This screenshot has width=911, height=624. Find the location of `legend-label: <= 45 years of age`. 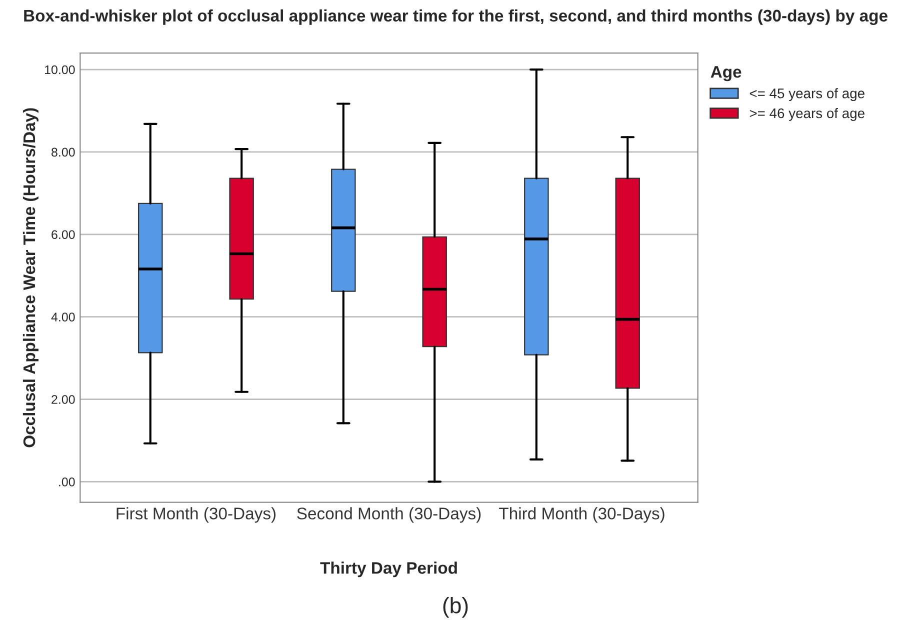

legend-label: <= 45 years of age is located at coordinates (807, 95).